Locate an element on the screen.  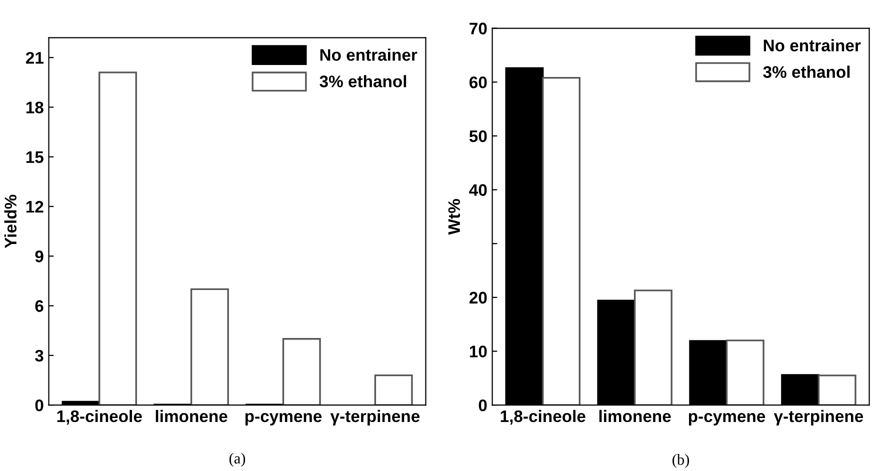
y-axis-title: Wt% is located at coordinates (454, 217).